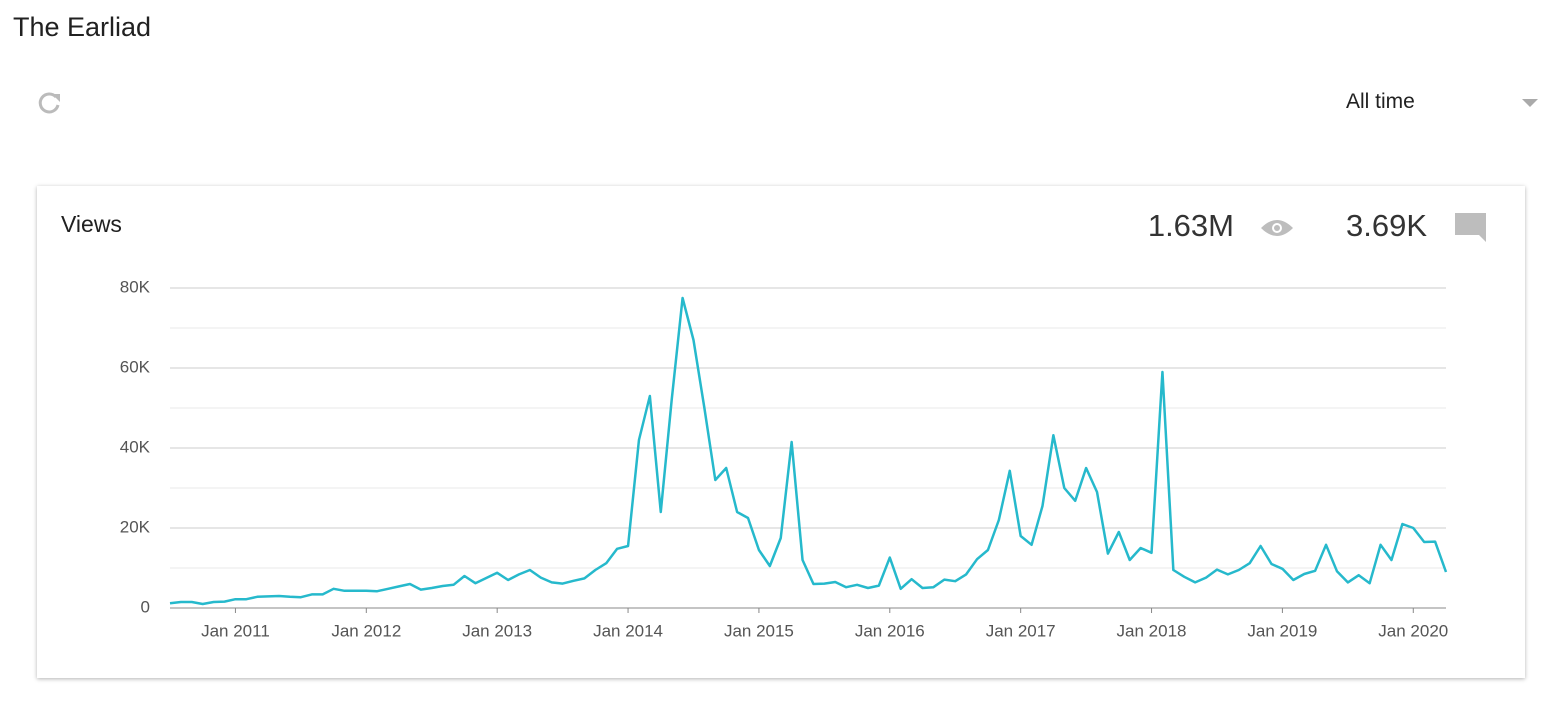 The height and width of the screenshot is (703, 1555). What do you see at coordinates (1191, 225) in the screenshot?
I see `views-total: 1.63M` at bounding box center [1191, 225].